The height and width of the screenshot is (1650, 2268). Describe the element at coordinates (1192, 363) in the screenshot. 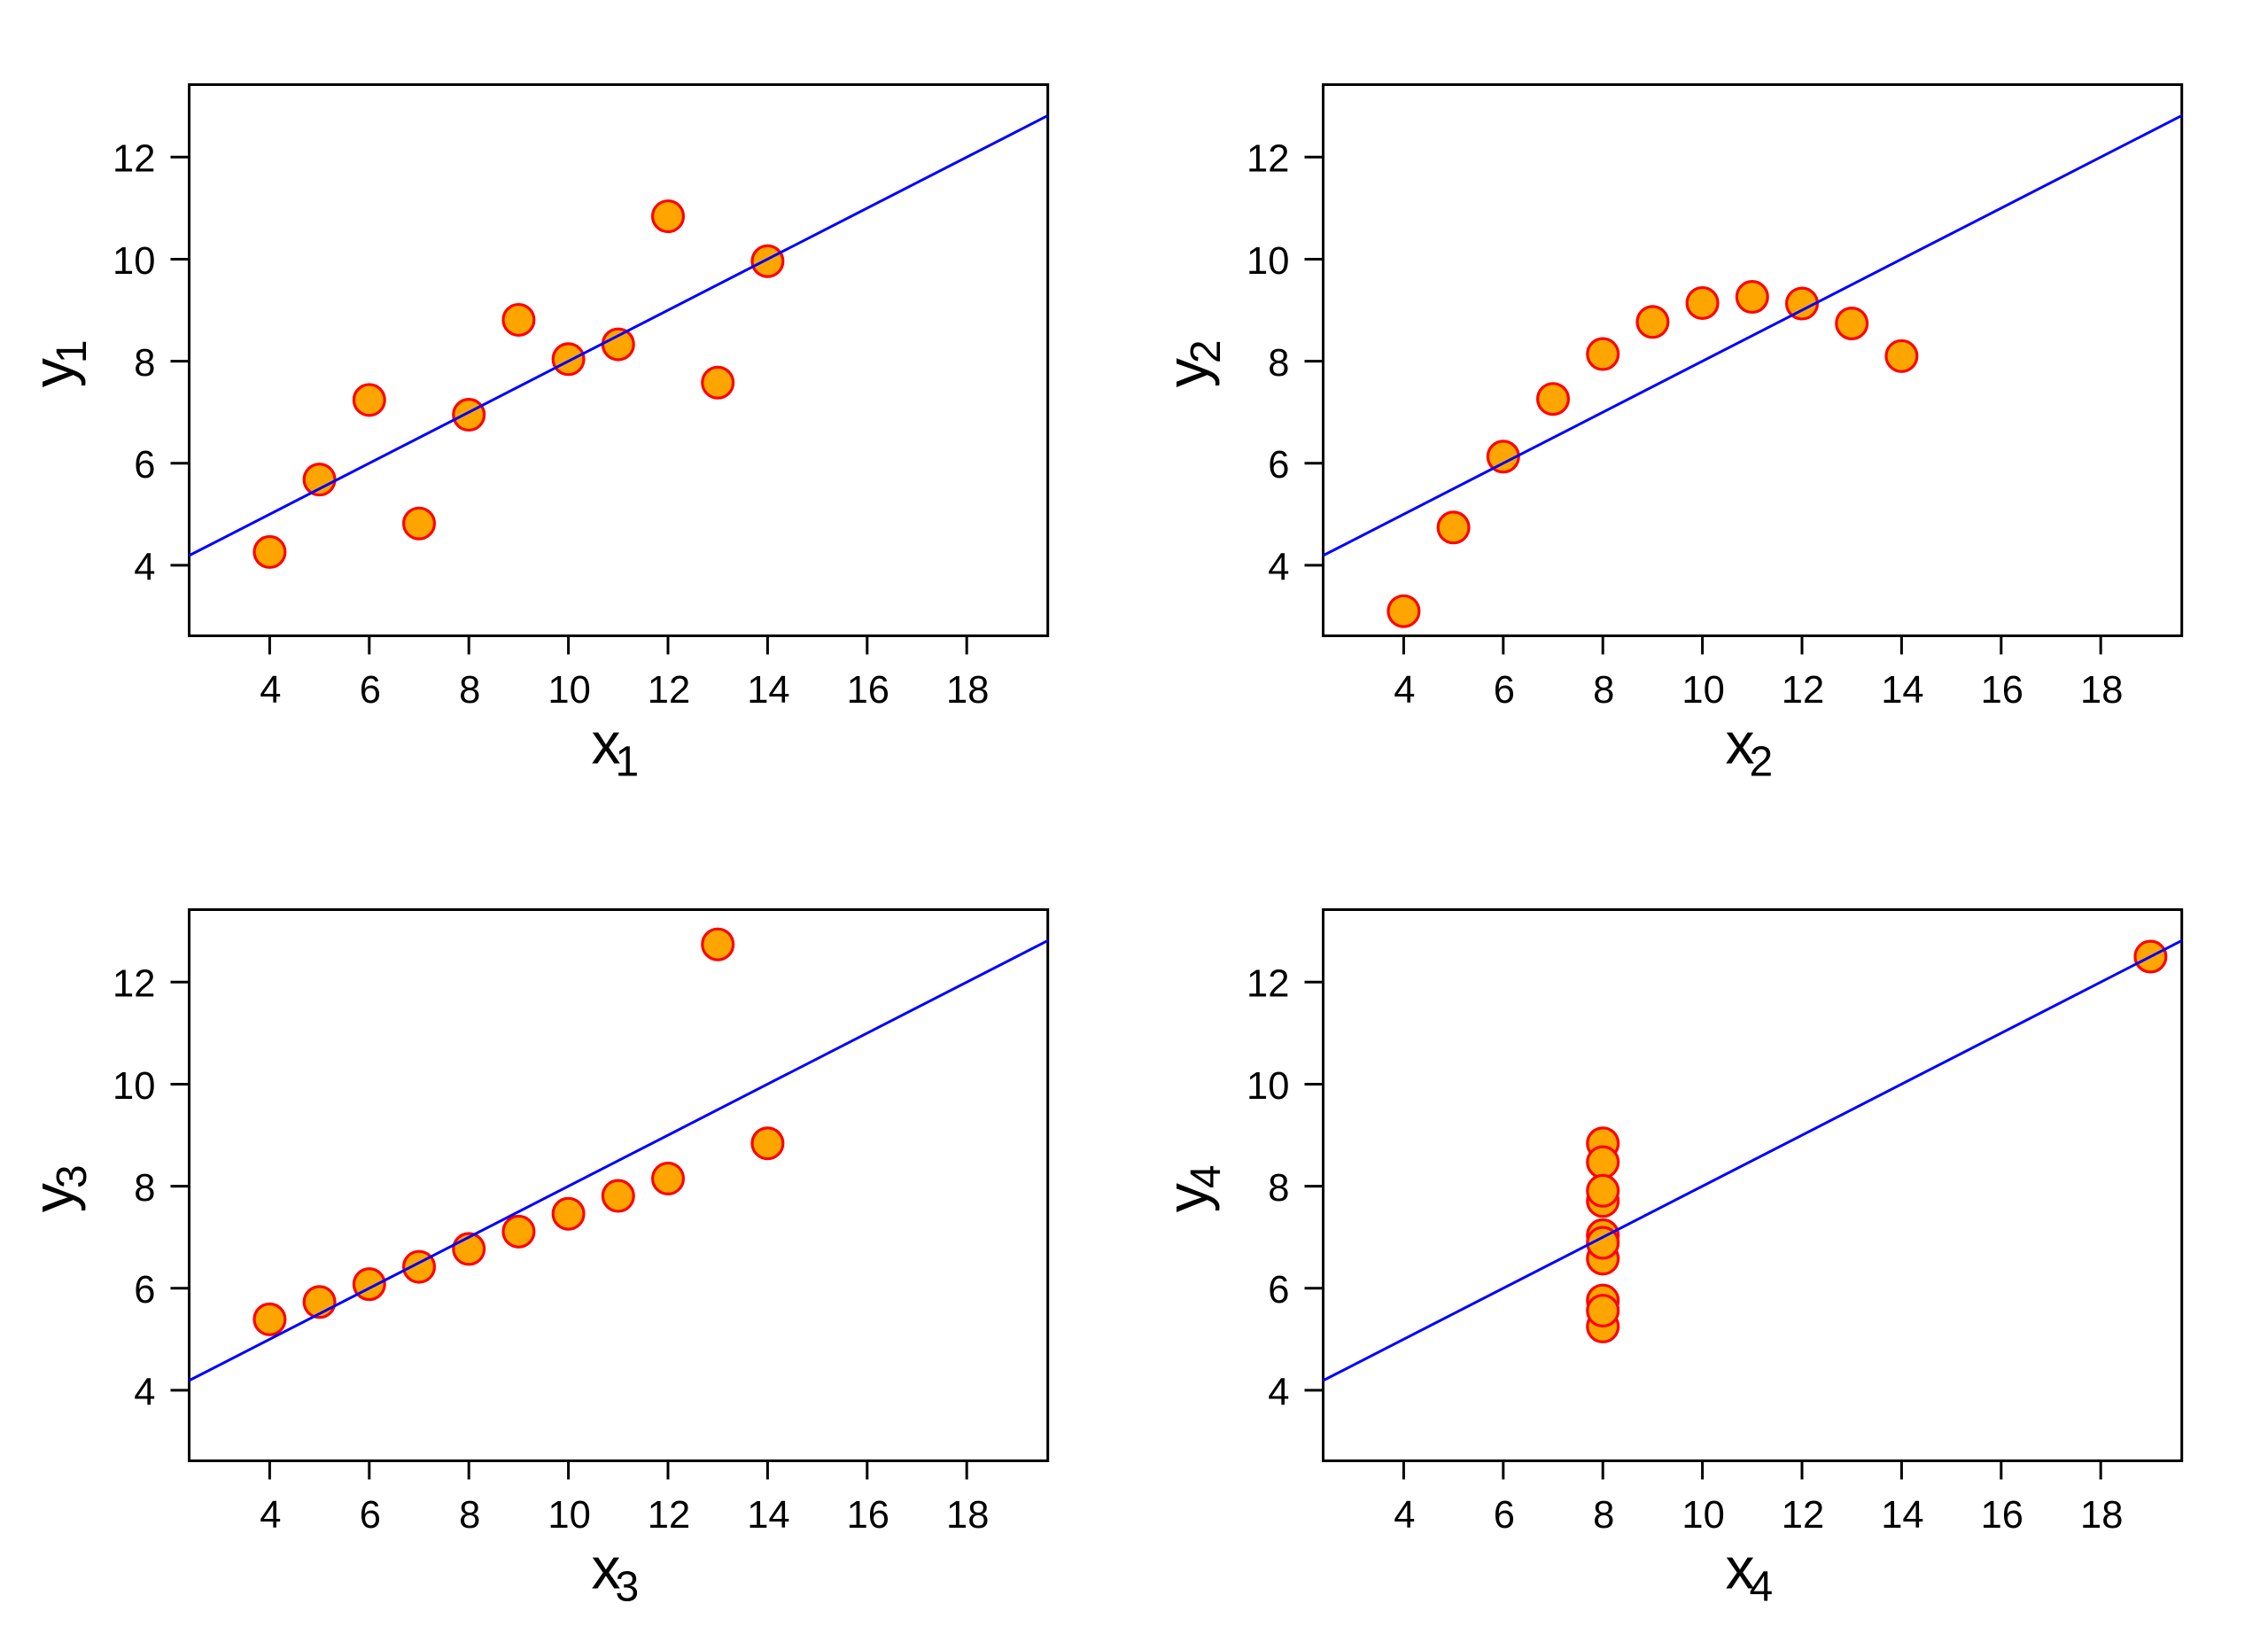

I see `svg-text: y2` at that location.